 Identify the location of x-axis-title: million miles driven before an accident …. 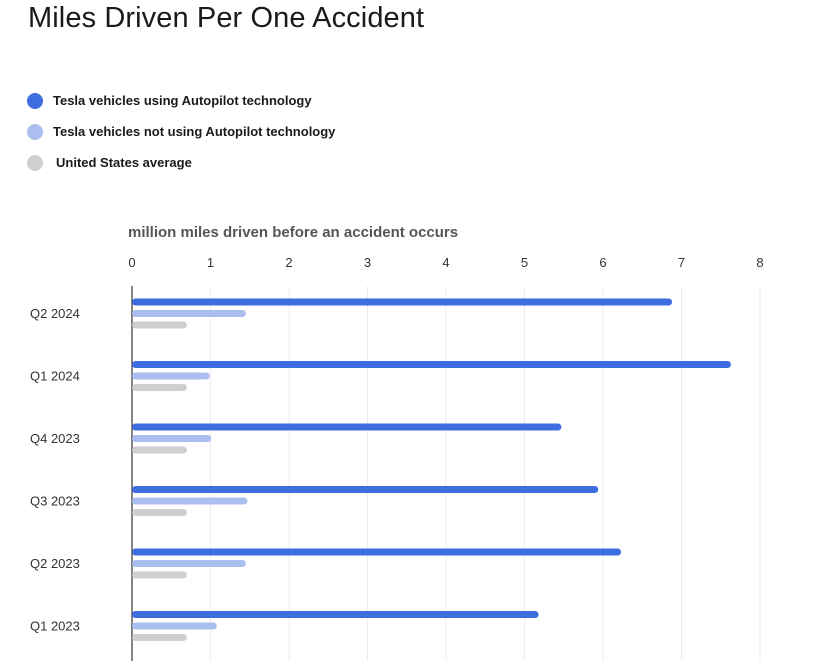
(293, 232).